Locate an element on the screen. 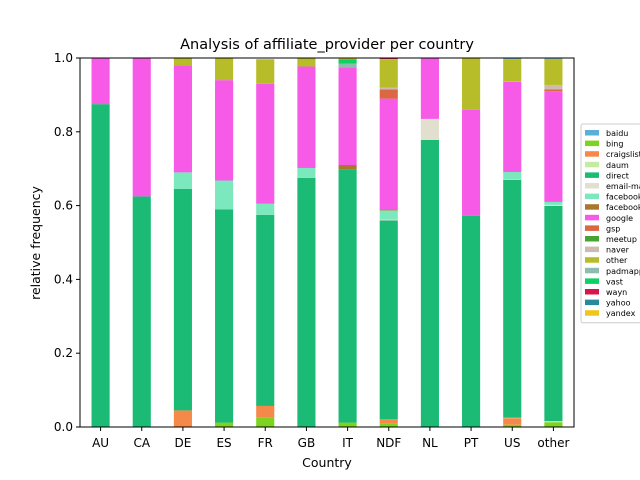  legend-swatch-vast is located at coordinates (592, 281).